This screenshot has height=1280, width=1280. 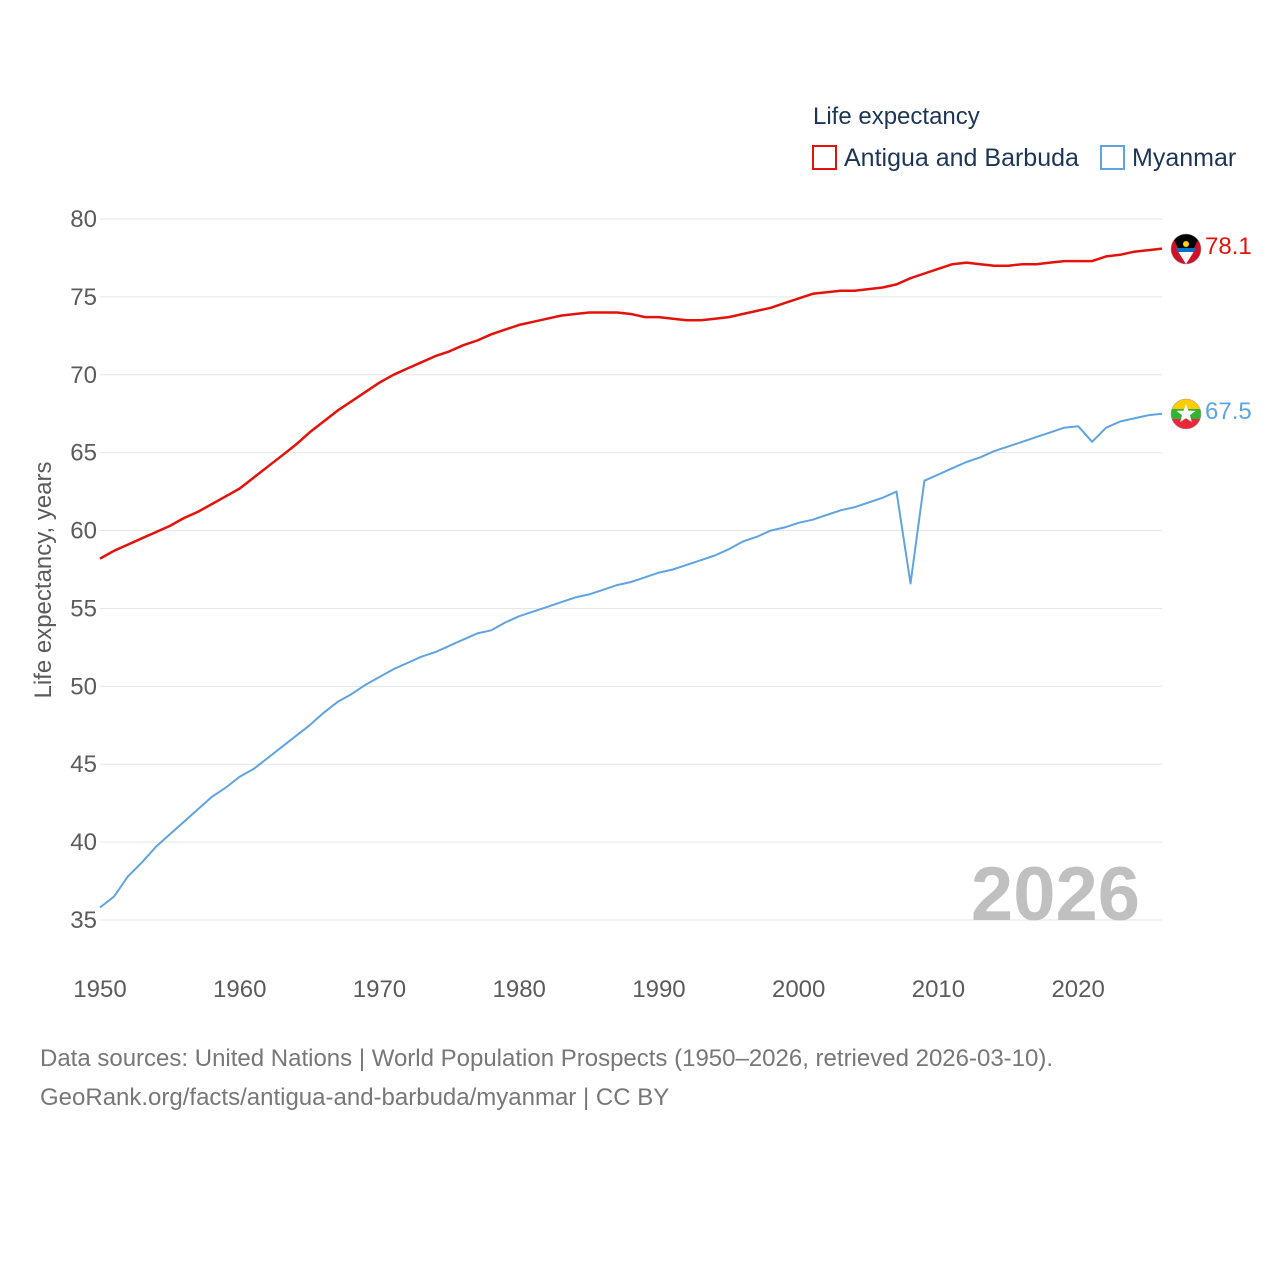 What do you see at coordinates (658, 989) in the screenshot?
I see `x-tick-label: 1990` at bounding box center [658, 989].